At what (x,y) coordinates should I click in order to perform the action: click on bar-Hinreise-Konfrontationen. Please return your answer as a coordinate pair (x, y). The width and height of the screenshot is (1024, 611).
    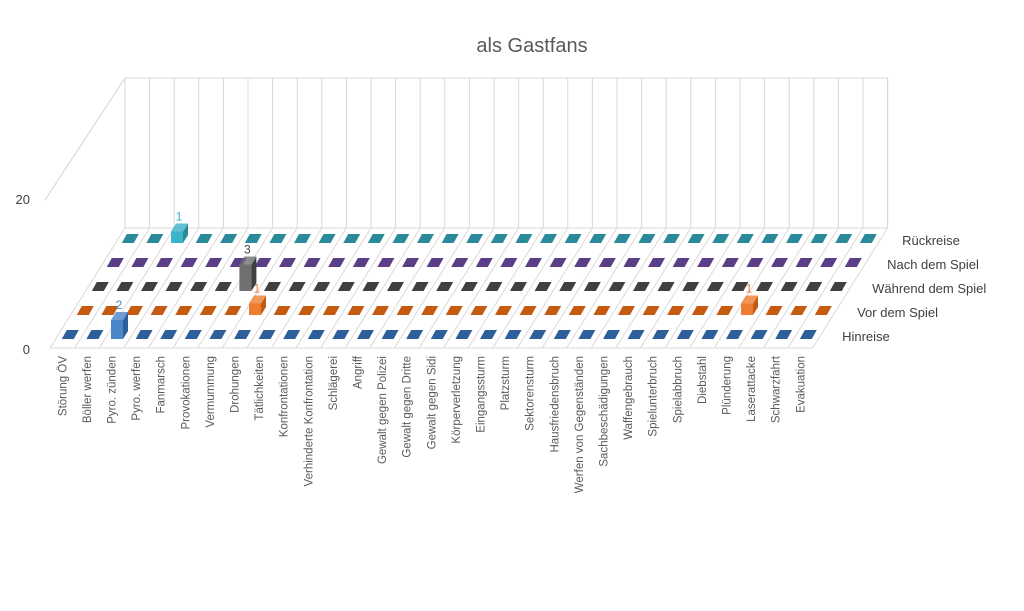
    Looking at the image, I should click on (292, 334).